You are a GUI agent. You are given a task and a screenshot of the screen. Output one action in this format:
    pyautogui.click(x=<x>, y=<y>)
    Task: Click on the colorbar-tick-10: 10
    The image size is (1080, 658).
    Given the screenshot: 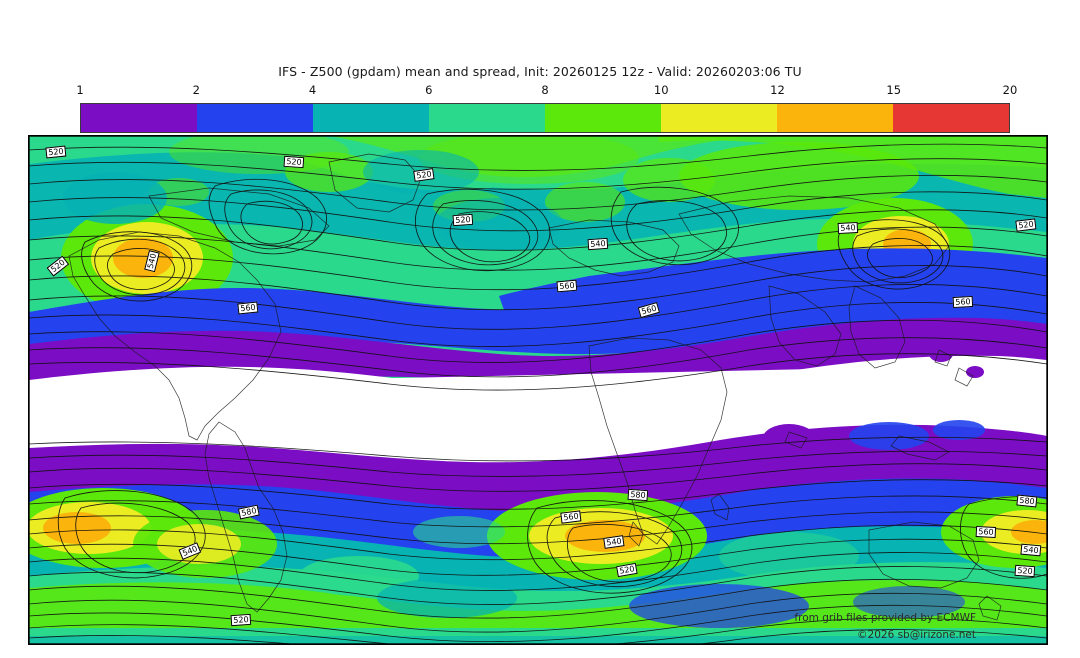 What is the action you would take?
    pyautogui.click(x=661, y=90)
    